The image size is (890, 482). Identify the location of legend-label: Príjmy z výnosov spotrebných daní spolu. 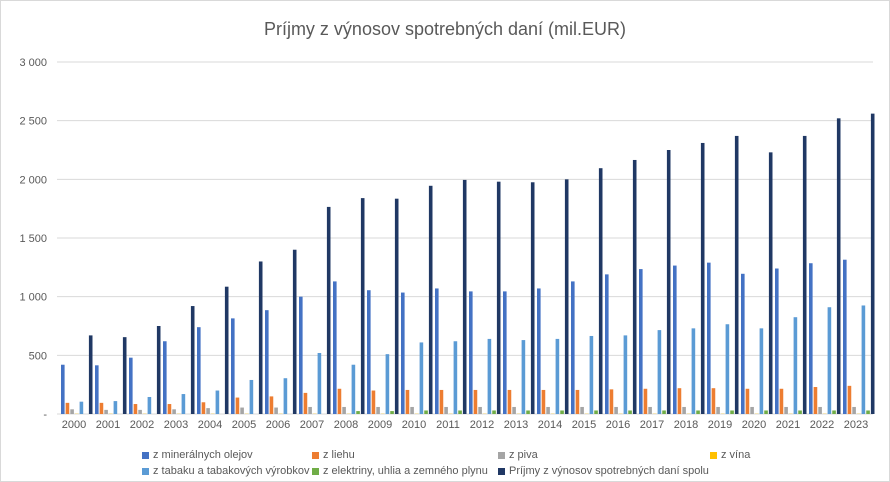
(609, 471).